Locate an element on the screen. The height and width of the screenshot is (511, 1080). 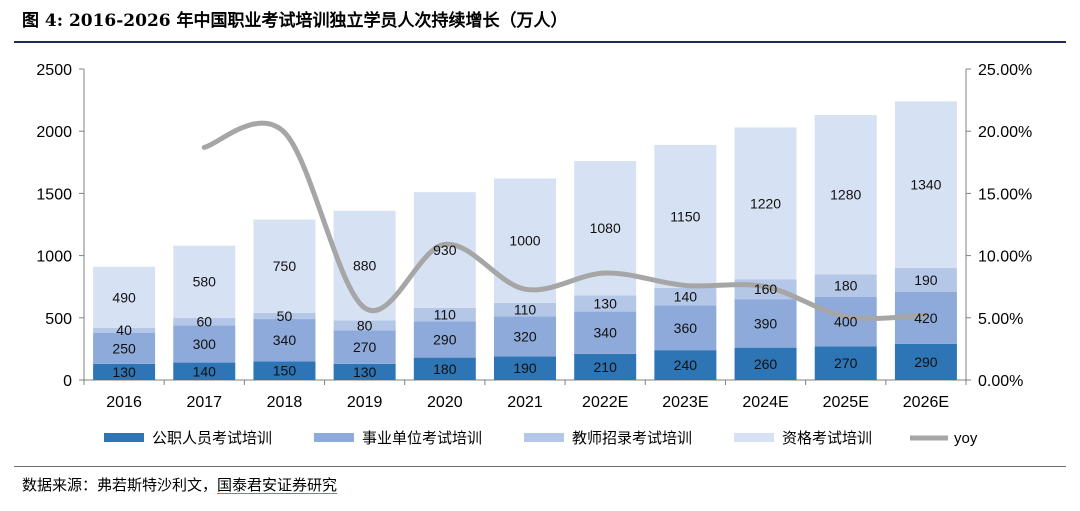
bar-data-label: 290 is located at coordinates (926, 362).